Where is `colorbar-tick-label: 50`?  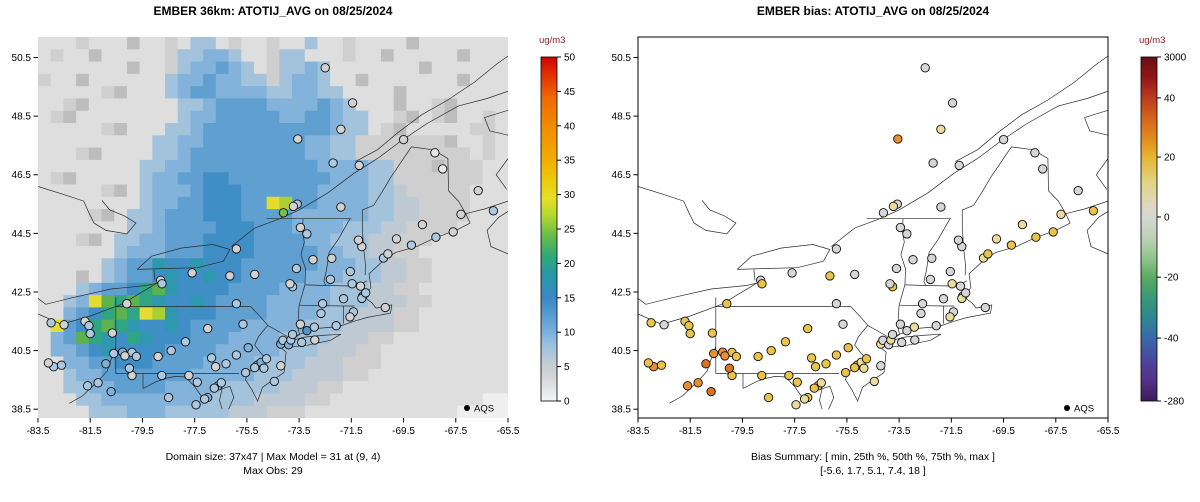 colorbar-tick-label: 50 is located at coordinates (570, 58).